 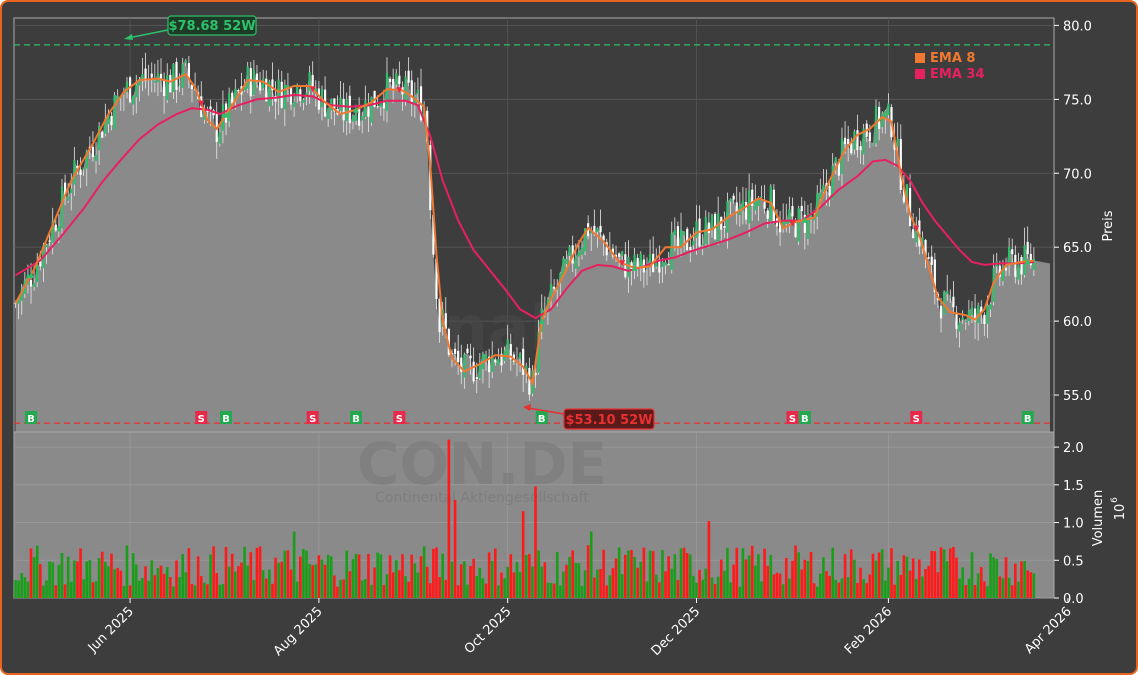 What do you see at coordinates (488, 630) in the screenshot?
I see `x-tick-label: Oct 2025` at bounding box center [488, 630].